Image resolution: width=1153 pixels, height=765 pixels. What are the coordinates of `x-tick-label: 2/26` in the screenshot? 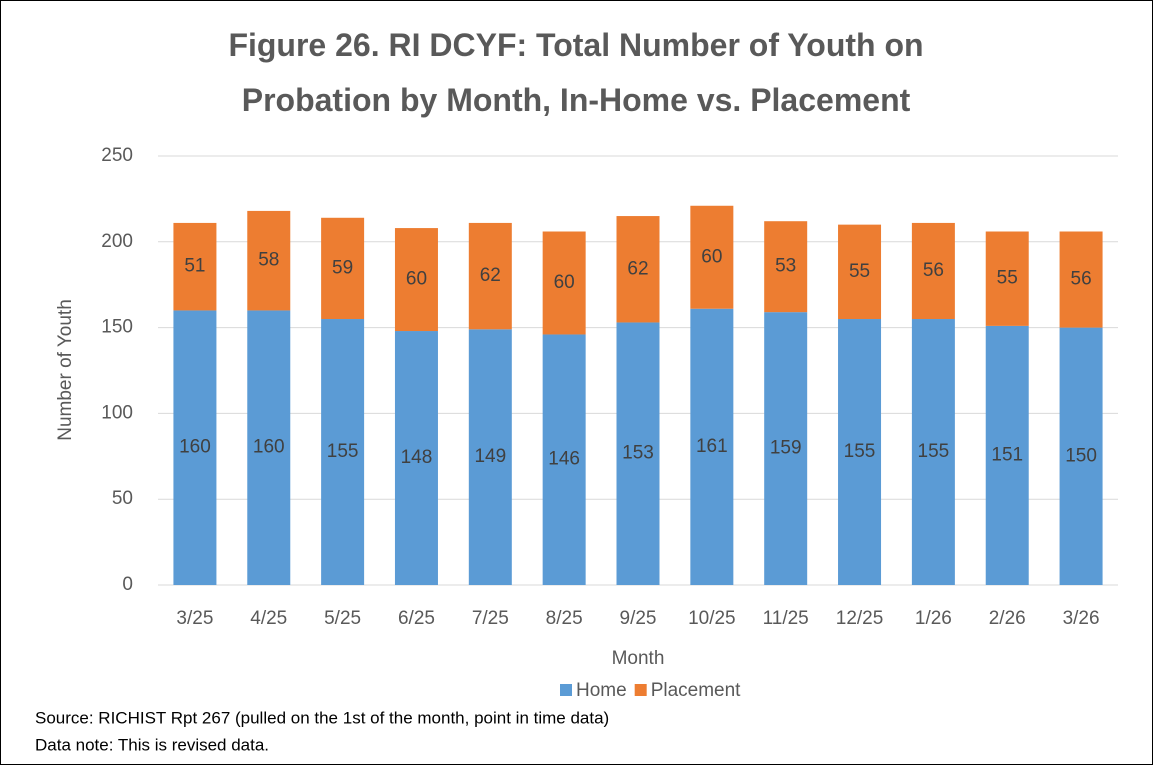 It's located at (1007, 618).